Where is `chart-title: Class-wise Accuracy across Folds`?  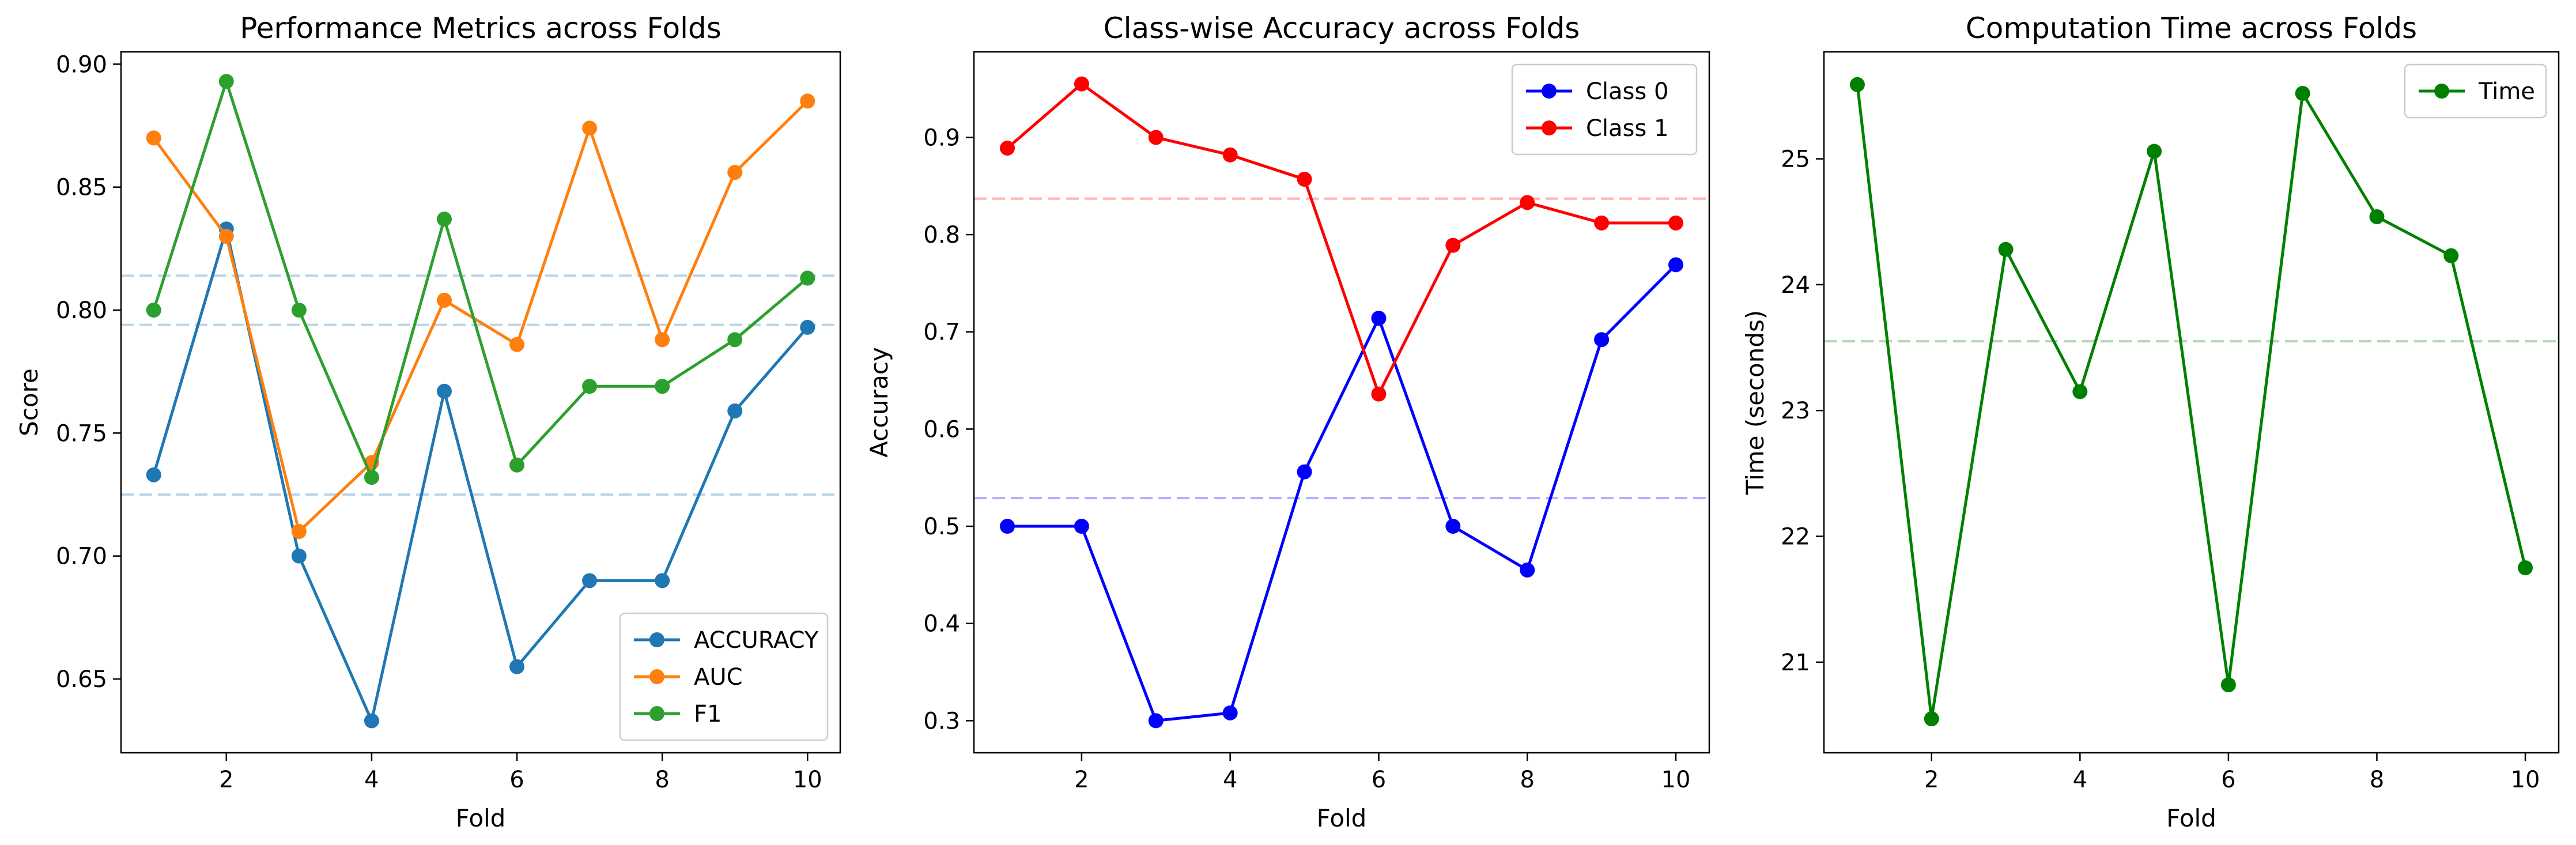
chart-title: Class-wise Accuracy across Folds is located at coordinates (1342, 28).